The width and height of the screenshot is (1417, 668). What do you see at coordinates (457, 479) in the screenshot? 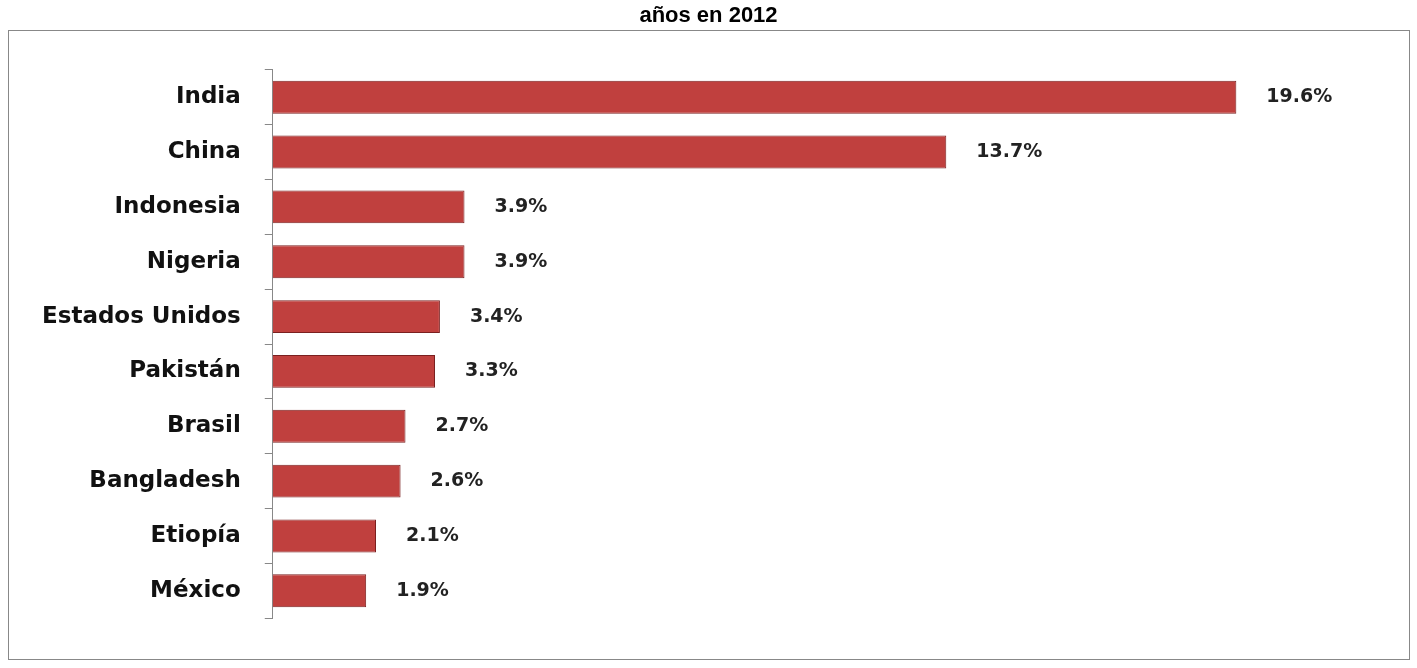
I see `data-label: 2.6%` at bounding box center [457, 479].